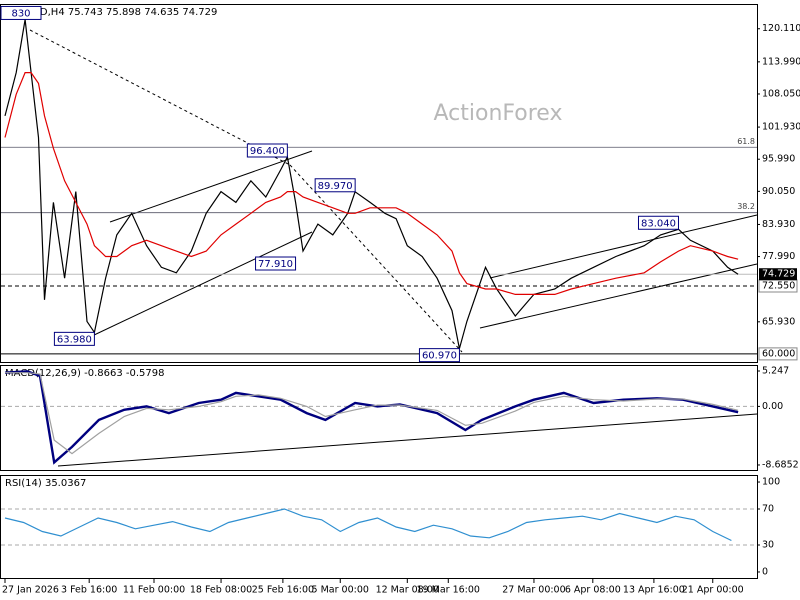 This screenshot has height=600, width=800. What do you see at coordinates (778, 286) in the screenshot?
I see `level-label: 72.550` at bounding box center [778, 286].